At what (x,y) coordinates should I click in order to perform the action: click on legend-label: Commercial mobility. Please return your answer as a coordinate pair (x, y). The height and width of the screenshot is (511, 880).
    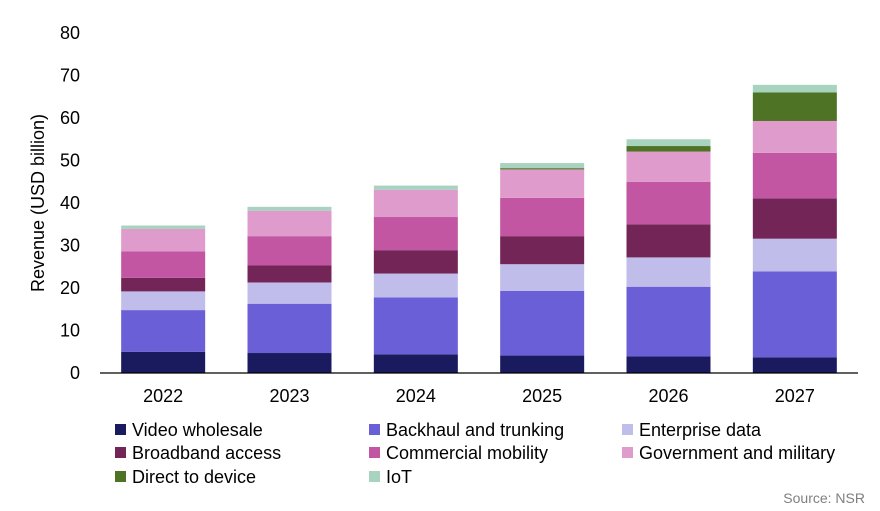
    Looking at the image, I should click on (467, 453).